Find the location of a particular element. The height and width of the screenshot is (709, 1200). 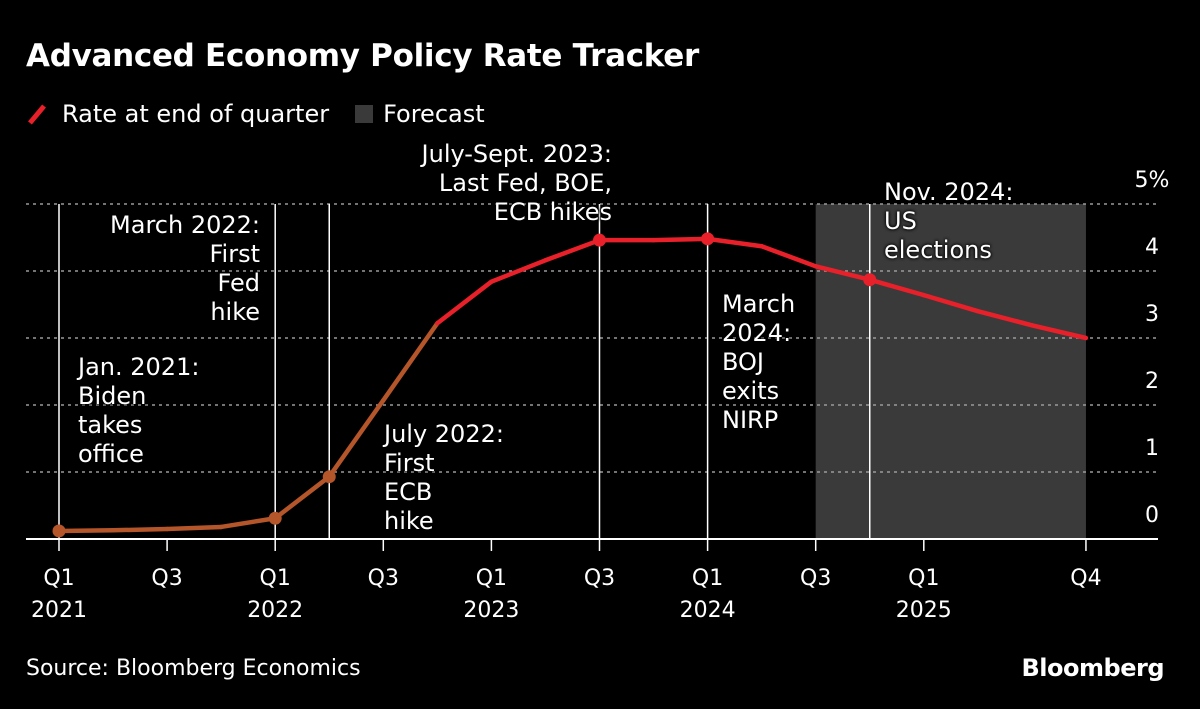

y-tick-label: 1 is located at coordinates (1152, 448).